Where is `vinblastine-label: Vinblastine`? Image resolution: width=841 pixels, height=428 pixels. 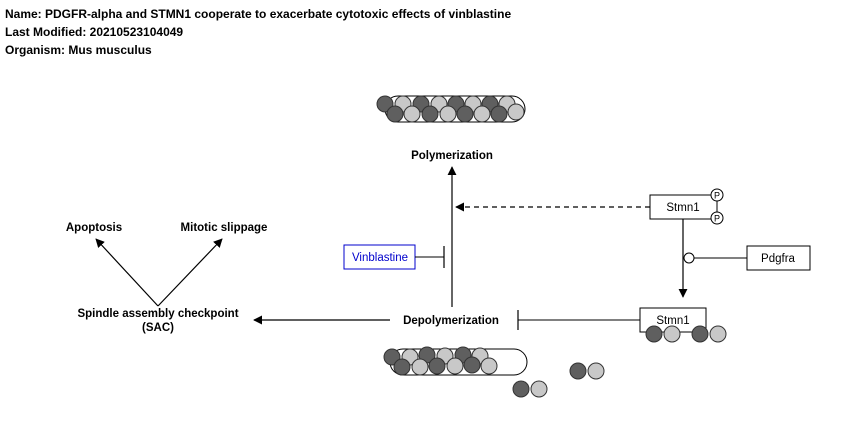
vinblastine-label: Vinblastine is located at coordinates (380, 258).